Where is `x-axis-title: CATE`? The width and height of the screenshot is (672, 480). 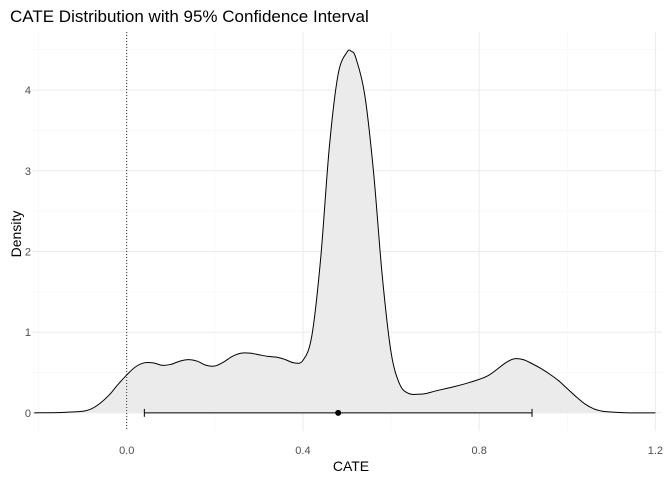 x-axis-title: CATE is located at coordinates (351, 466).